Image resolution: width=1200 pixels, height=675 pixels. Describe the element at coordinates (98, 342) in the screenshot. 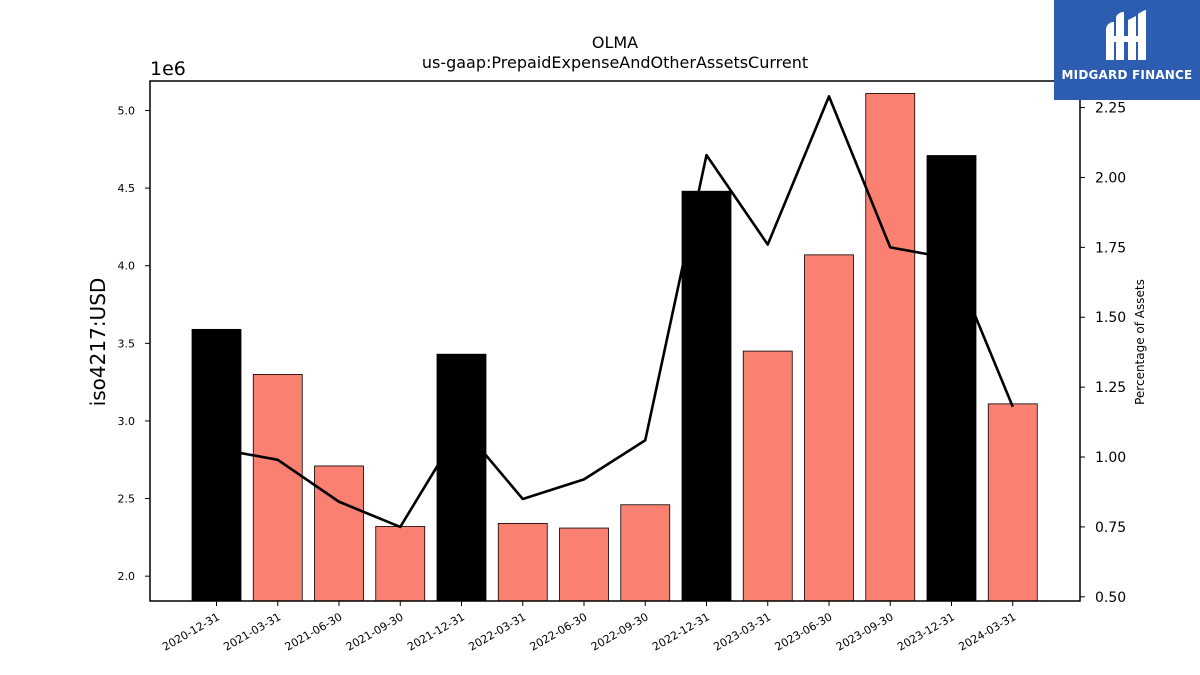

I see `y-axis-label: iso4217:USD` at that location.